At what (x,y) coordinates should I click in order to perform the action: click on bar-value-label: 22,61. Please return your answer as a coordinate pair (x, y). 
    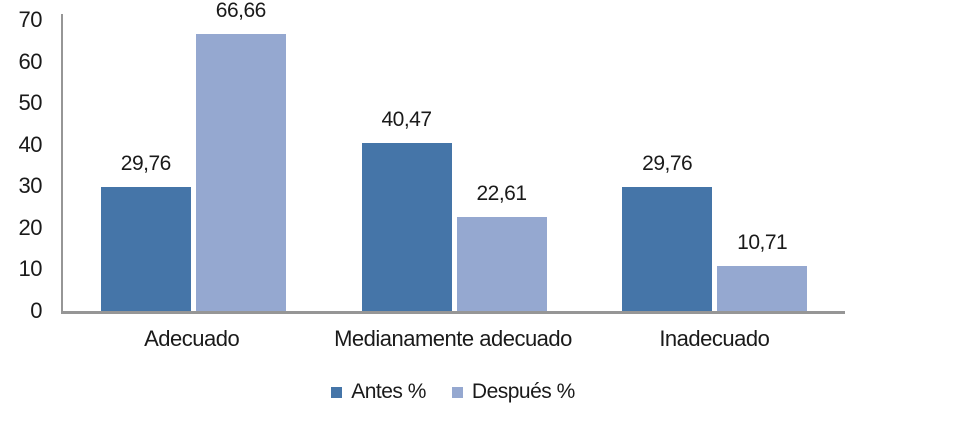
    Looking at the image, I should click on (501, 194).